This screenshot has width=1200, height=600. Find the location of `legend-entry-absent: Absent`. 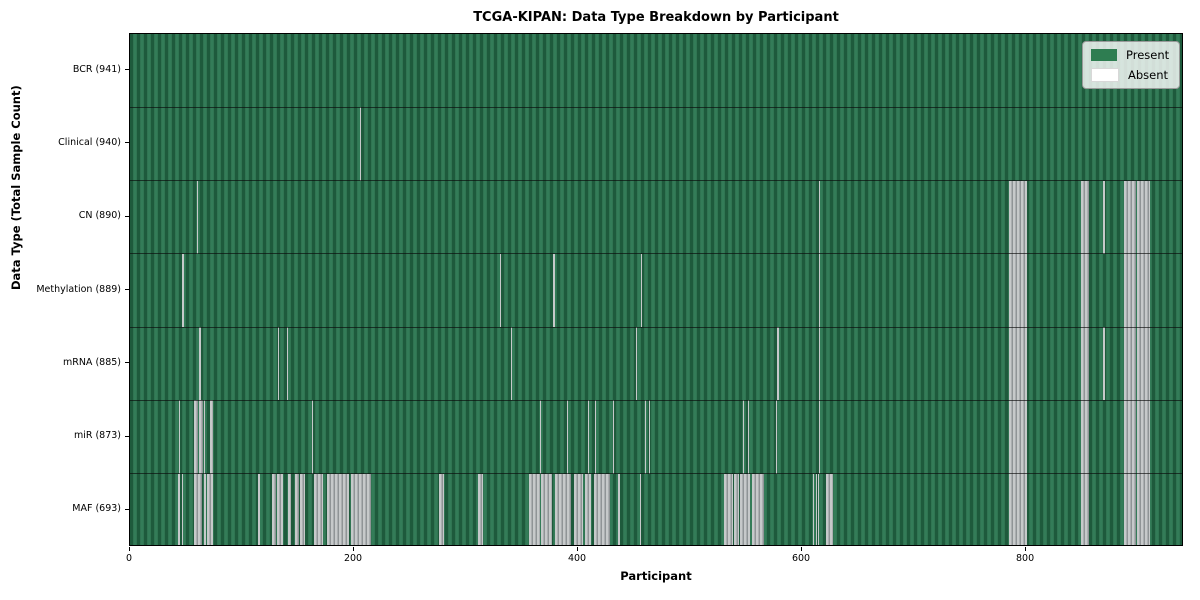

legend-entry-absent: Absent is located at coordinates (1130, 75).